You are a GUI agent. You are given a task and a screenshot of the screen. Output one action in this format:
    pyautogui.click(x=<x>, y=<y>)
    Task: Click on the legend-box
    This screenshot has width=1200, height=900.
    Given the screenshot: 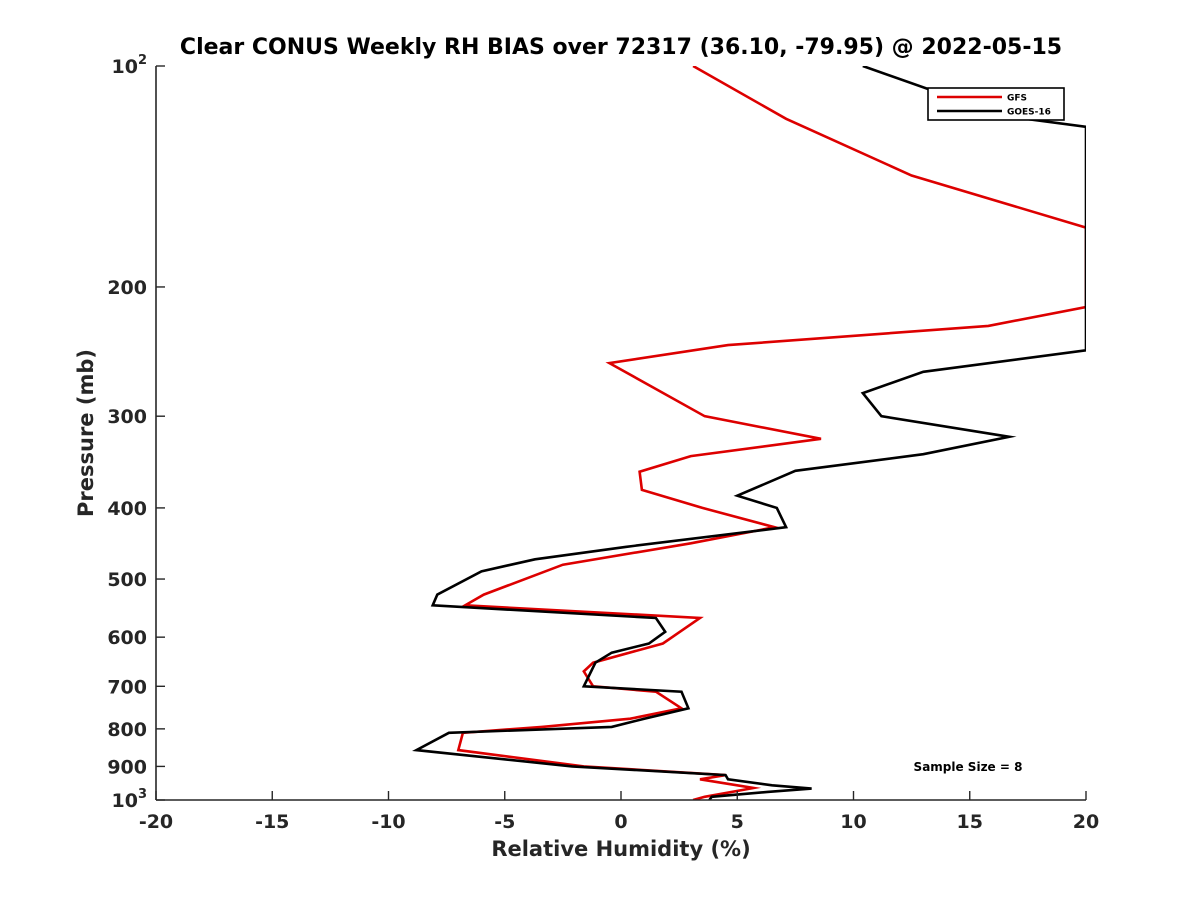 What is the action you would take?
    pyautogui.click(x=996, y=104)
    